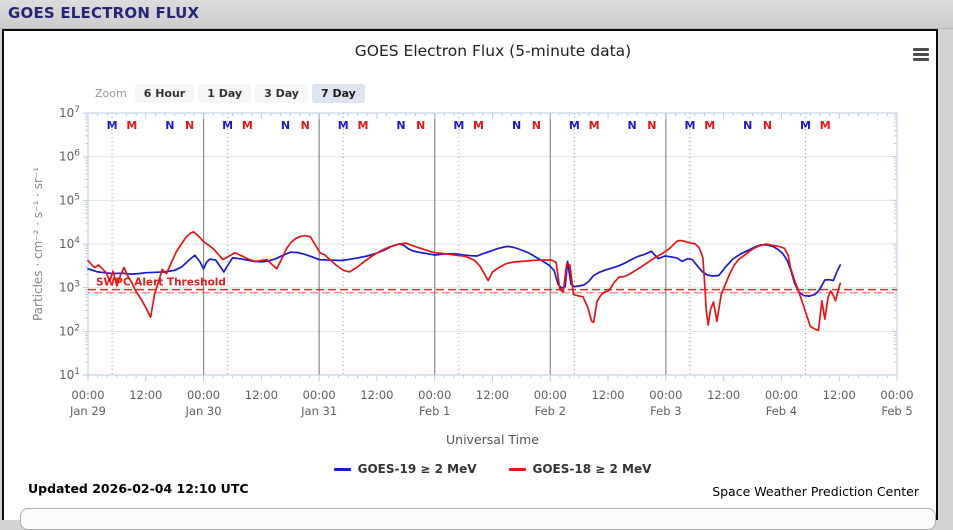 This screenshot has width=953, height=530. Describe the element at coordinates (69, 374) in the screenshot. I see `y-tick-label: 101` at that location.